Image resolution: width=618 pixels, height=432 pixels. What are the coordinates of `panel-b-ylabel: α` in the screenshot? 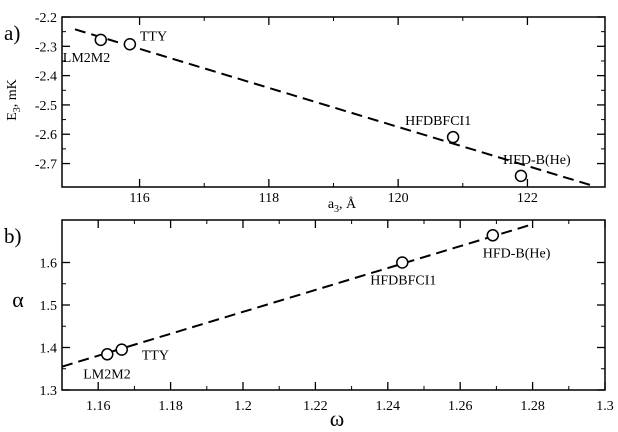 It's located at (18, 299).